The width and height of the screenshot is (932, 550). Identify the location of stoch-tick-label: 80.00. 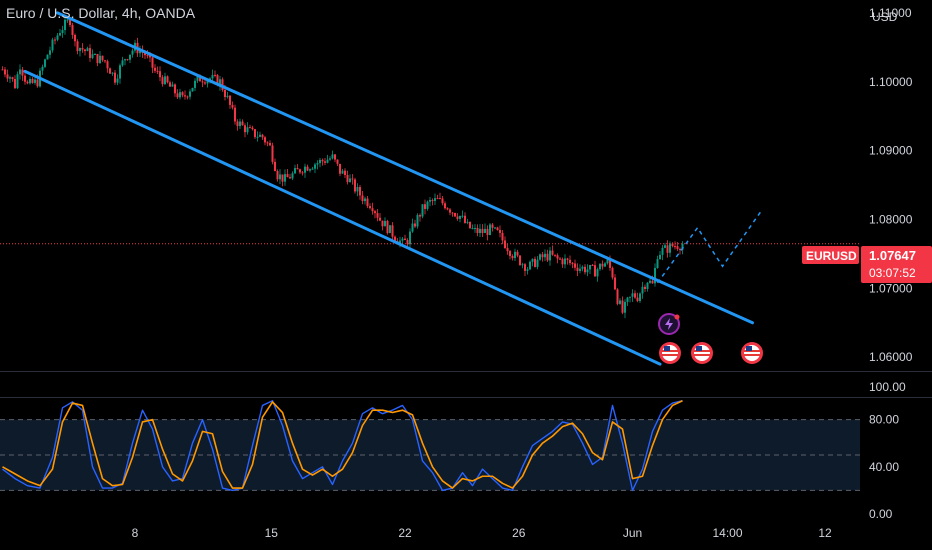
(884, 420).